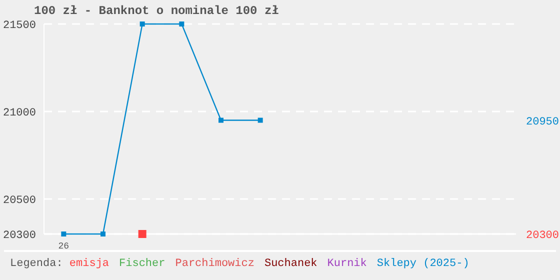  What do you see at coordinates (64, 246) in the screenshot?
I see `x-tick-label: 26` at bounding box center [64, 246].